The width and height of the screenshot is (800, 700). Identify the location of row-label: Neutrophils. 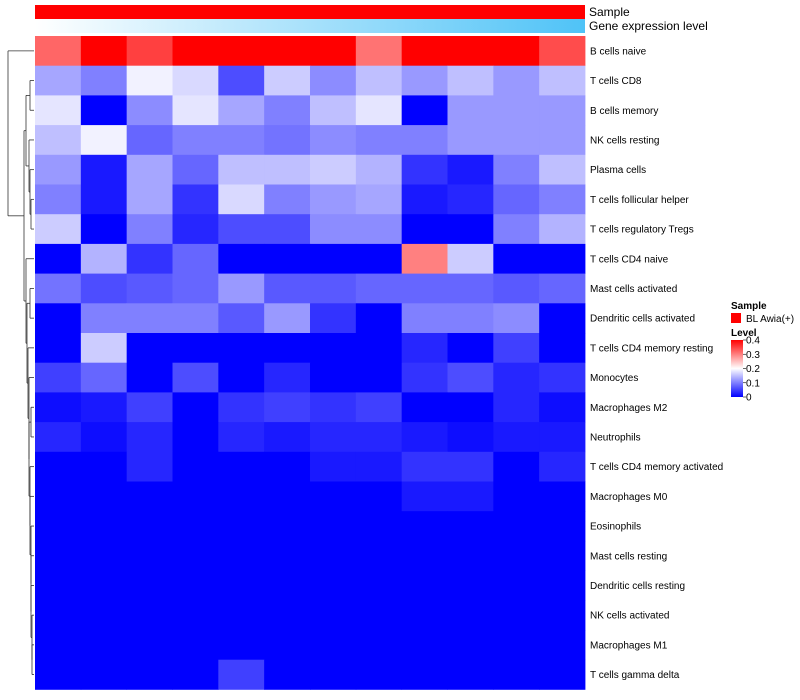
(615, 437).